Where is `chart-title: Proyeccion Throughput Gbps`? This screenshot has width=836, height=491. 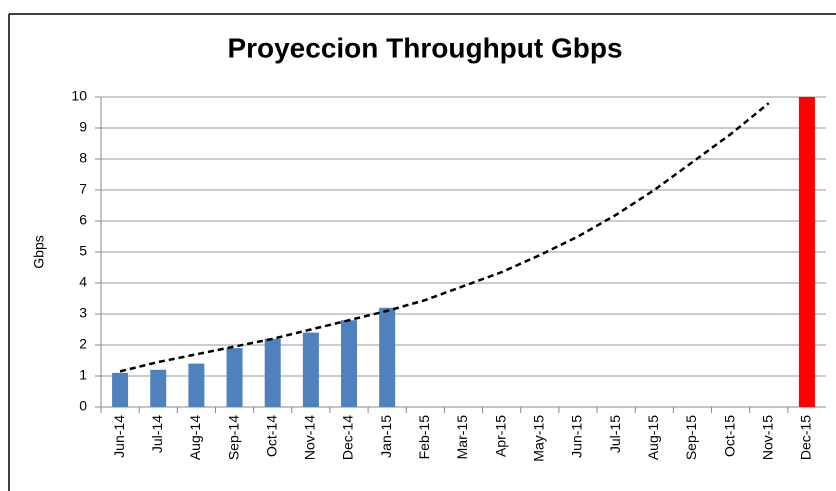
chart-title: Proyeccion Throughput Gbps is located at coordinates (424, 47).